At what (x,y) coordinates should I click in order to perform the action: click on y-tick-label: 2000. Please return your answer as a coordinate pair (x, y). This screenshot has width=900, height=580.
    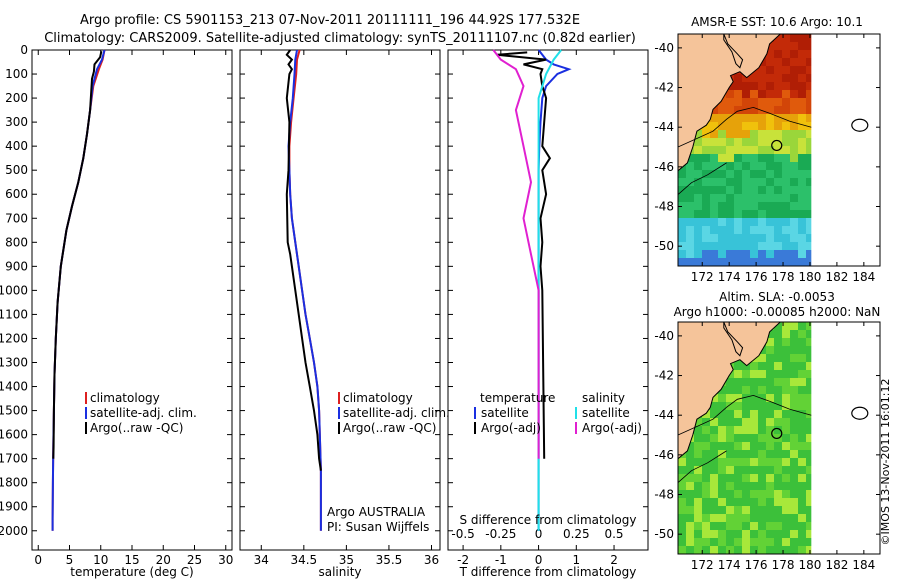
    Looking at the image, I should click on (14, 531).